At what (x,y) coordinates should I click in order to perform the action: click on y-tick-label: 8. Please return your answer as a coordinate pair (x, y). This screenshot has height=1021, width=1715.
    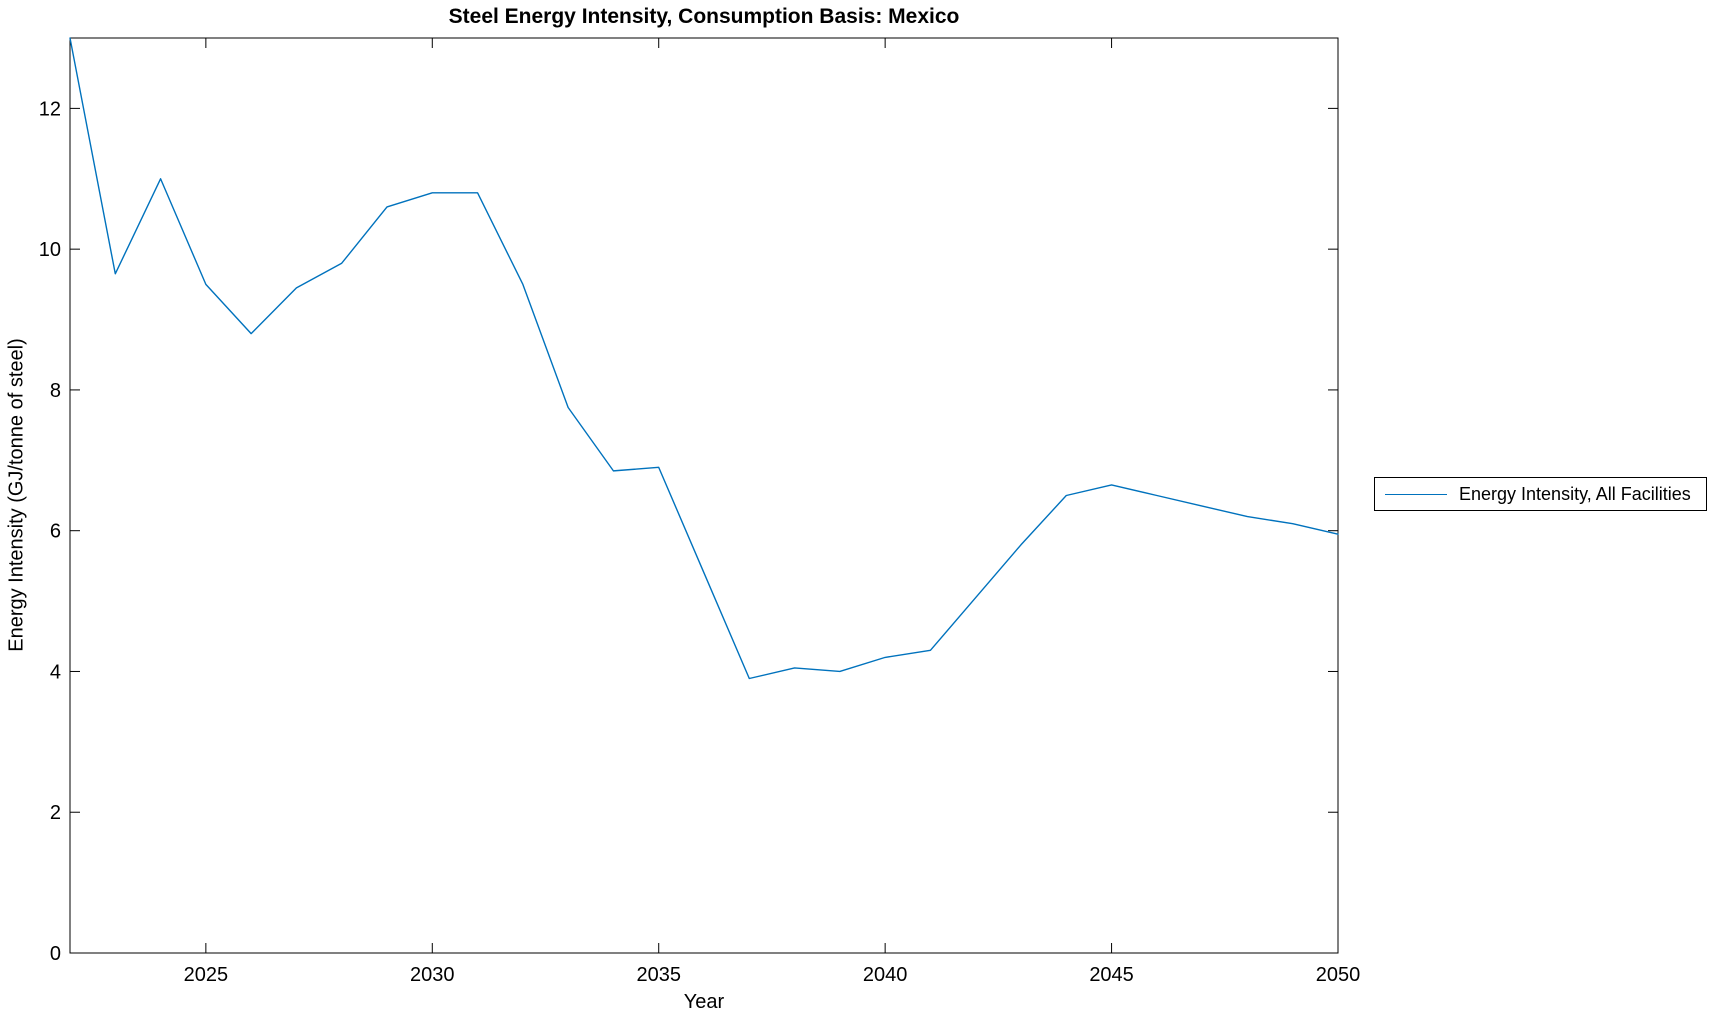
    Looking at the image, I should click on (55, 391).